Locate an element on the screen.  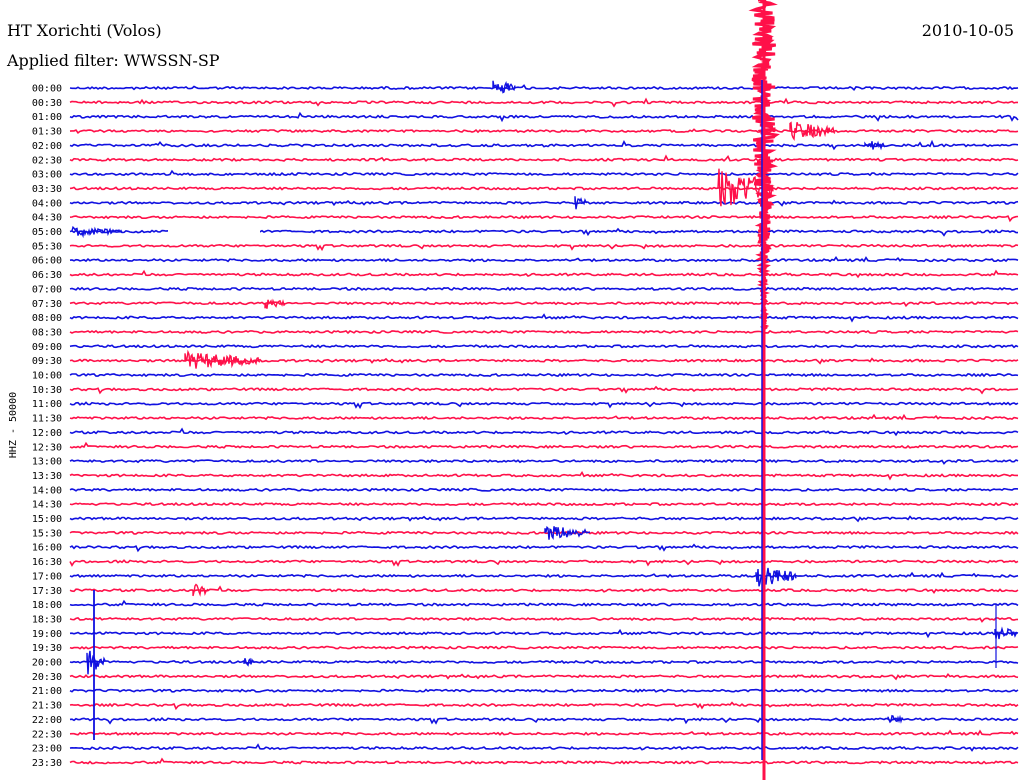
time-tick-0800: 08:00 is located at coordinates (47, 318).